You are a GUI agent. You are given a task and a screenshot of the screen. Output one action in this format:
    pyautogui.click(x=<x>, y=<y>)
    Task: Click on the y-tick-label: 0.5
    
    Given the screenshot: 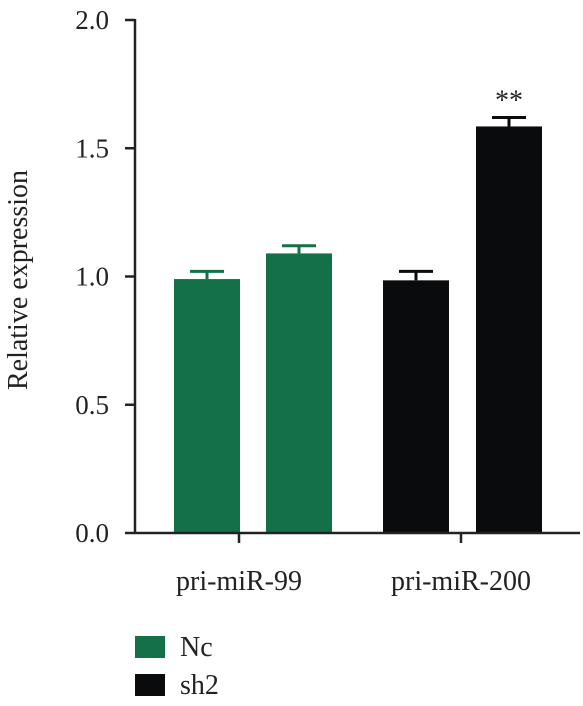 What is the action you would take?
    pyautogui.click(x=92, y=405)
    